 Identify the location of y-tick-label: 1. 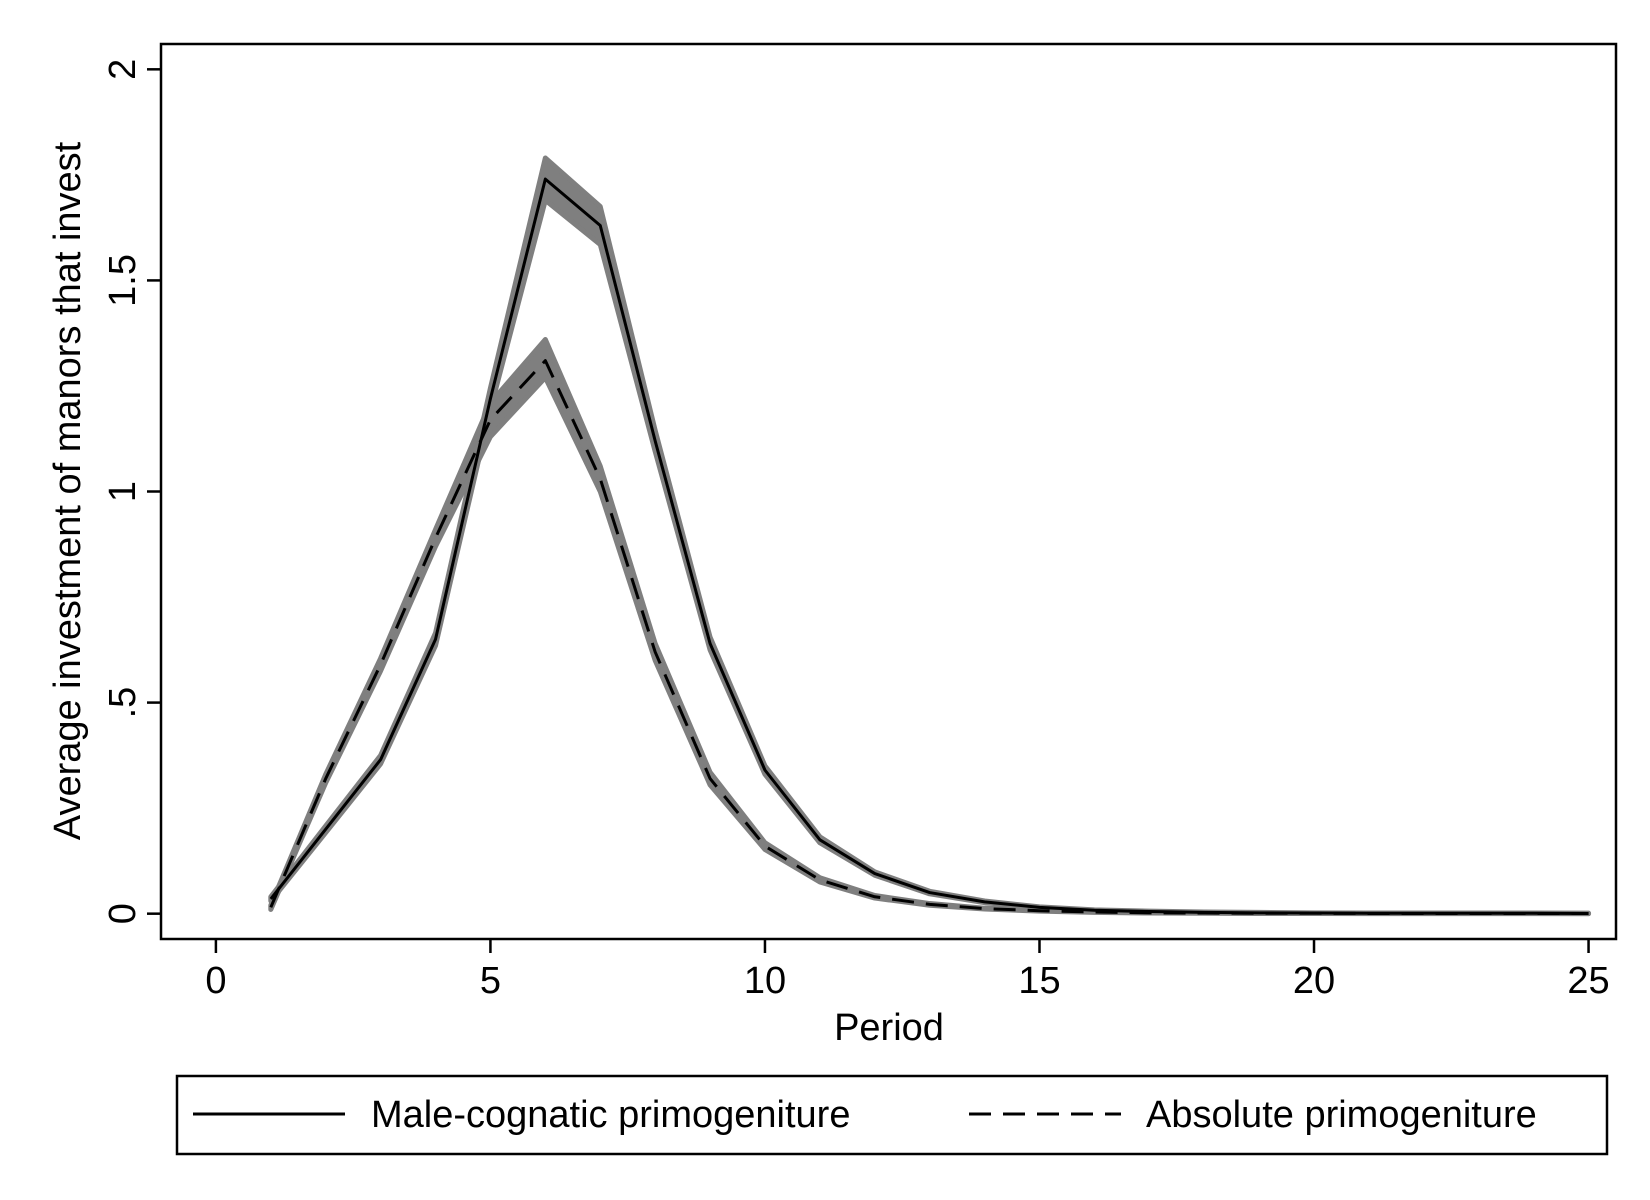
(123, 491).